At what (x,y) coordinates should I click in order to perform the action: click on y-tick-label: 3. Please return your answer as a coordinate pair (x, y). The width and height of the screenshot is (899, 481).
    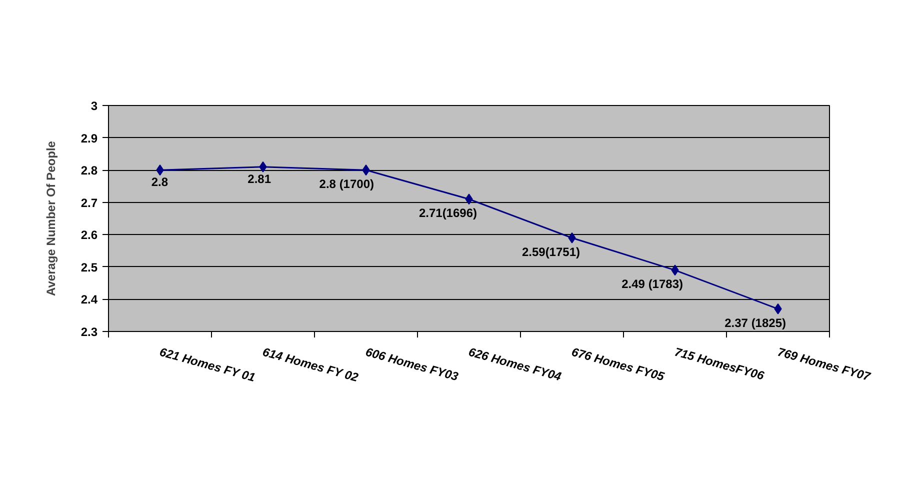
    Looking at the image, I should click on (94, 106).